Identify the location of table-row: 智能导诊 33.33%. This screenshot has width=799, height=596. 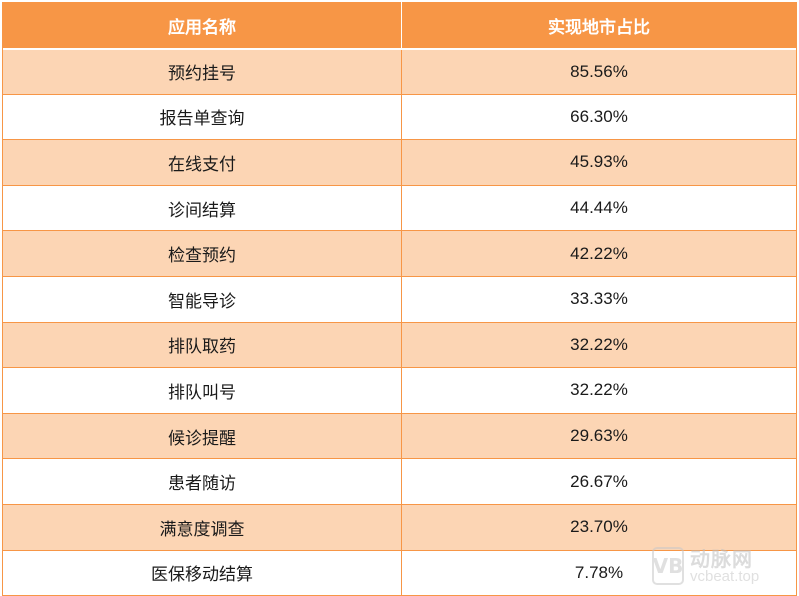
(399, 298).